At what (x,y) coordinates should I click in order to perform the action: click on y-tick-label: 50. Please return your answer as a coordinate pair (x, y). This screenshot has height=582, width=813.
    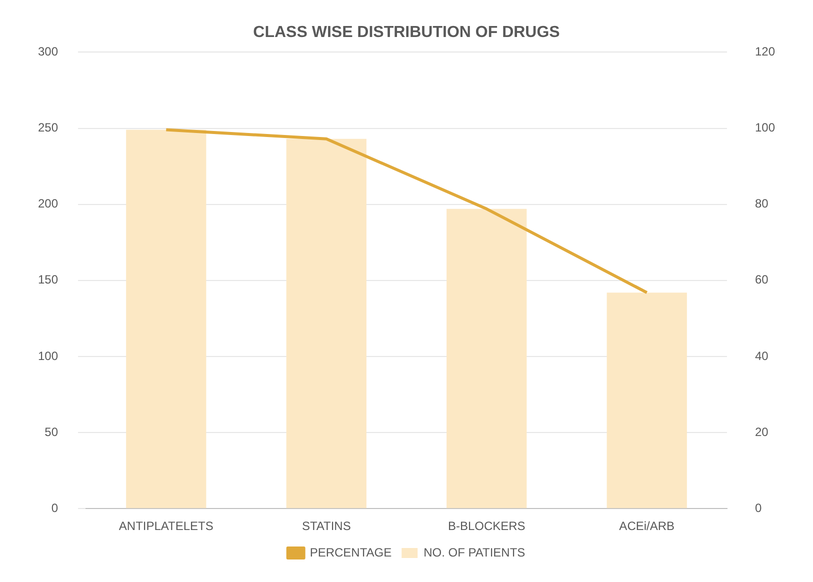
    Looking at the image, I should click on (51, 431).